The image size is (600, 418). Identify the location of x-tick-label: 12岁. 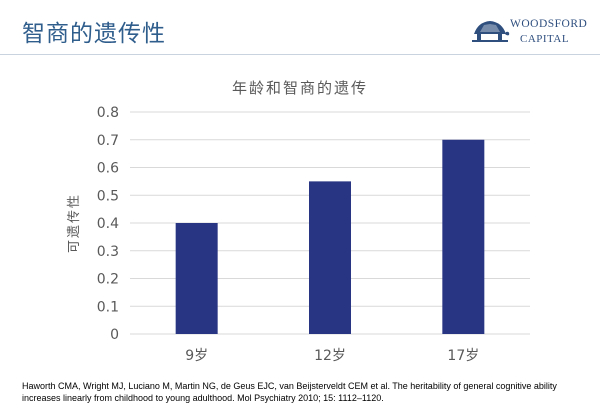
(330, 356).